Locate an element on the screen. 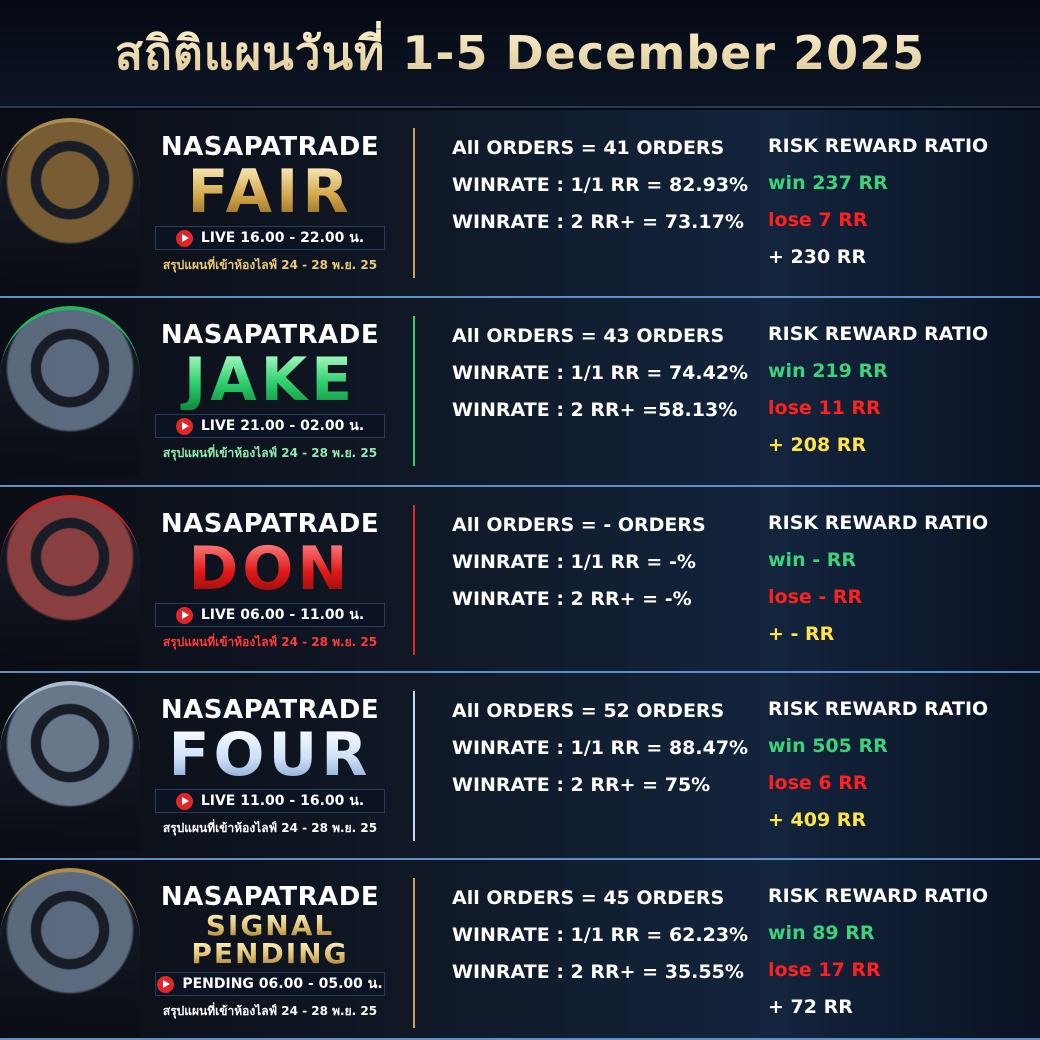 The image size is (1040, 1040). rr-lose: lose 7 RR is located at coordinates (818, 220).